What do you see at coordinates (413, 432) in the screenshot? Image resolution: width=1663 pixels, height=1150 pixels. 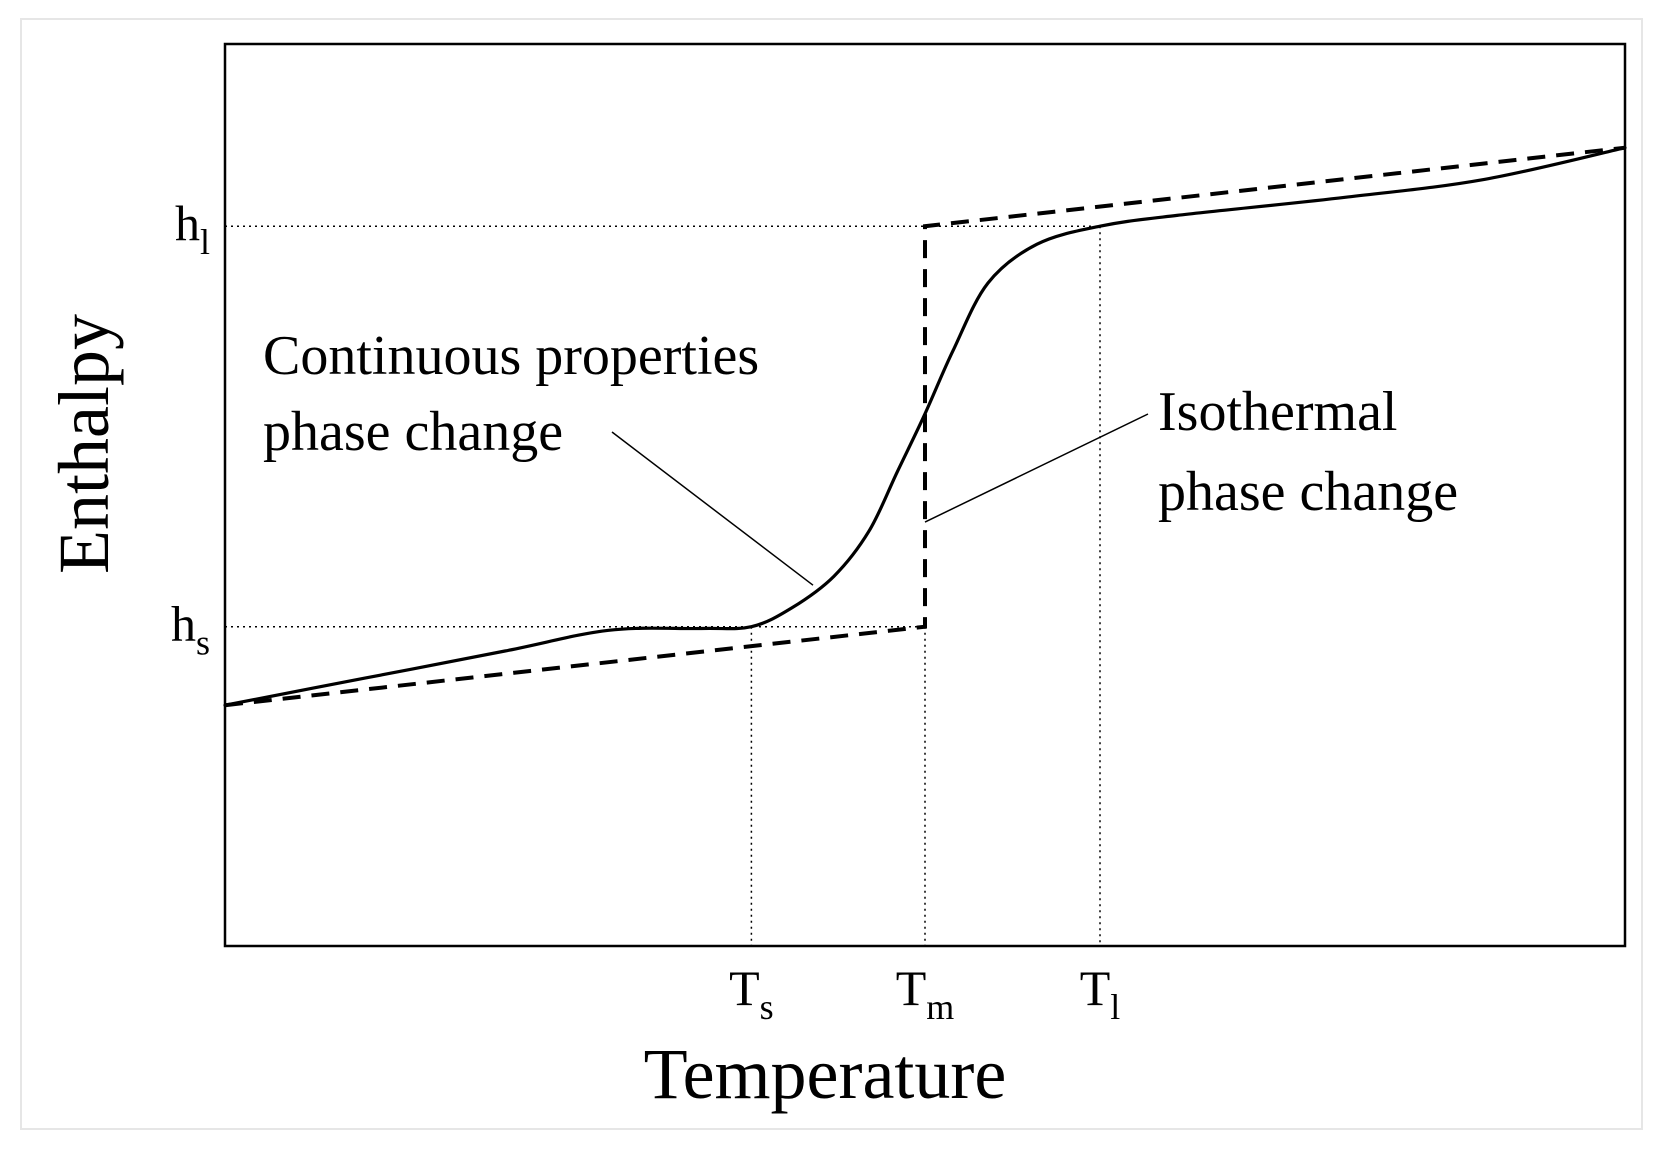 I see `annotation-continuous-line-2: phase change` at bounding box center [413, 432].